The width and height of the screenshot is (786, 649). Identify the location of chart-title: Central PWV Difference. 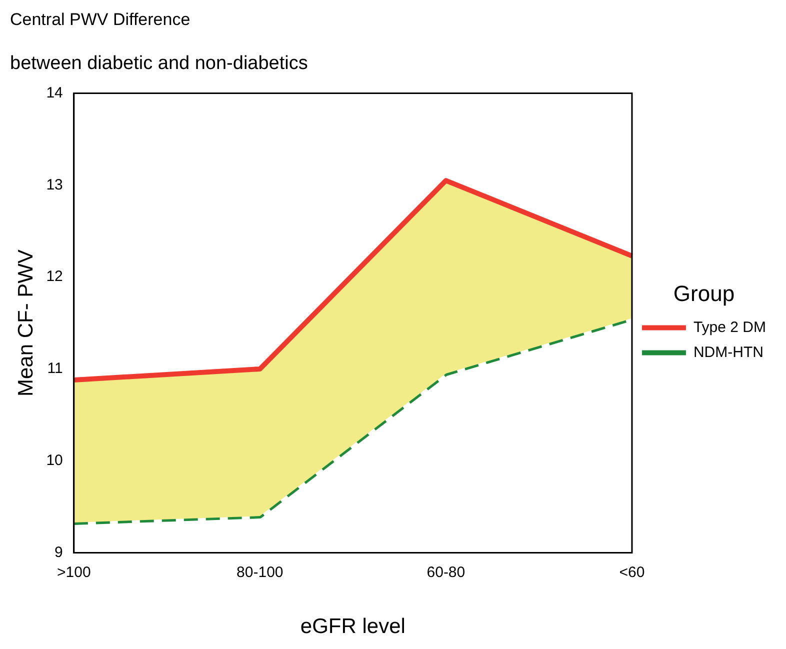
(100, 19).